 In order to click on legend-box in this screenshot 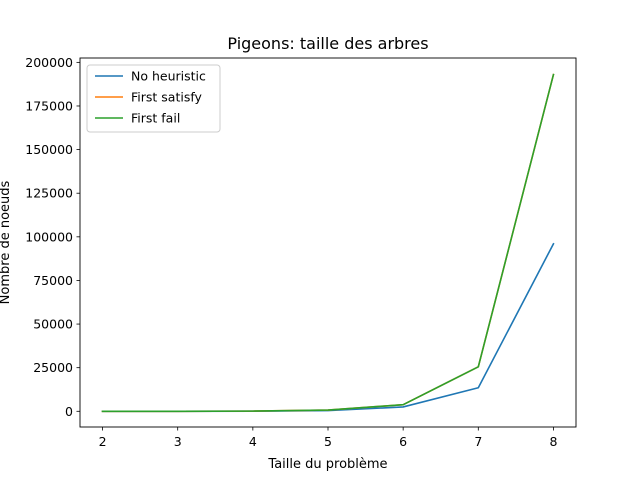, I will do `click(153, 98)`.